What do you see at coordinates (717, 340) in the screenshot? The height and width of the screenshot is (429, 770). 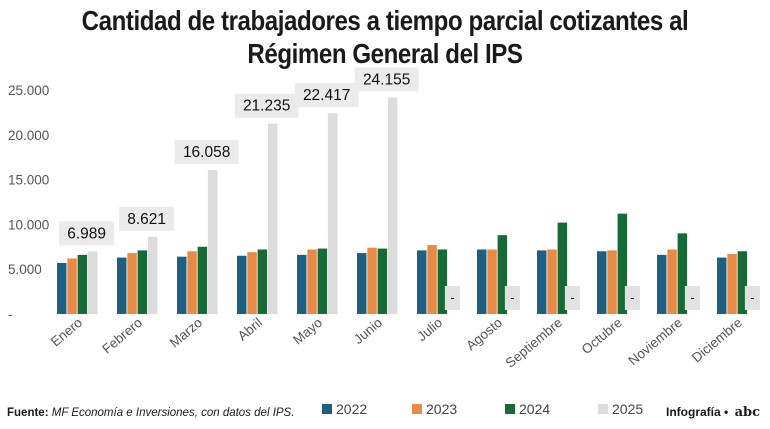 I see `x-tick-label: Diciembre` at bounding box center [717, 340].